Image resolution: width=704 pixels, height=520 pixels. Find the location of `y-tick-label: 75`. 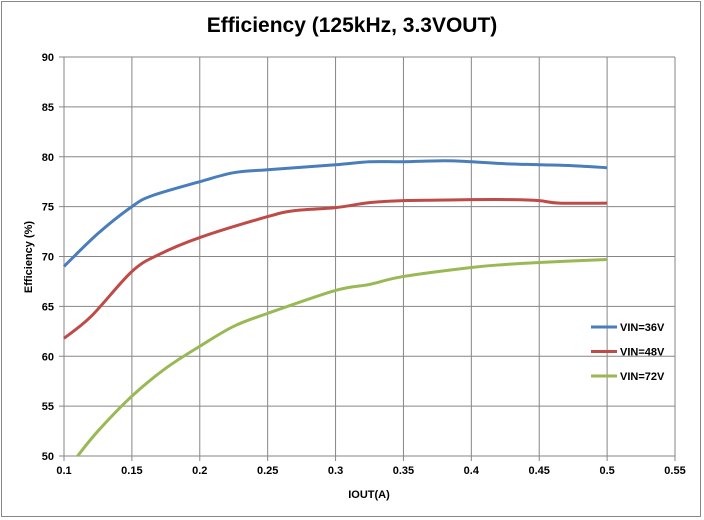

y-tick-label: 75 is located at coordinates (48, 208).